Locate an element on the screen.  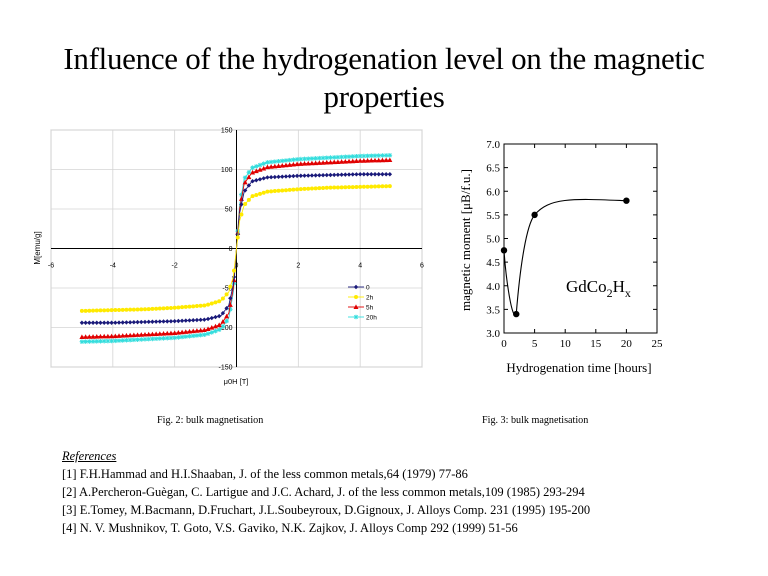
chart2-y-axis-label: magnetic moment [μB/f.u.] is located at coordinates (465, 240).